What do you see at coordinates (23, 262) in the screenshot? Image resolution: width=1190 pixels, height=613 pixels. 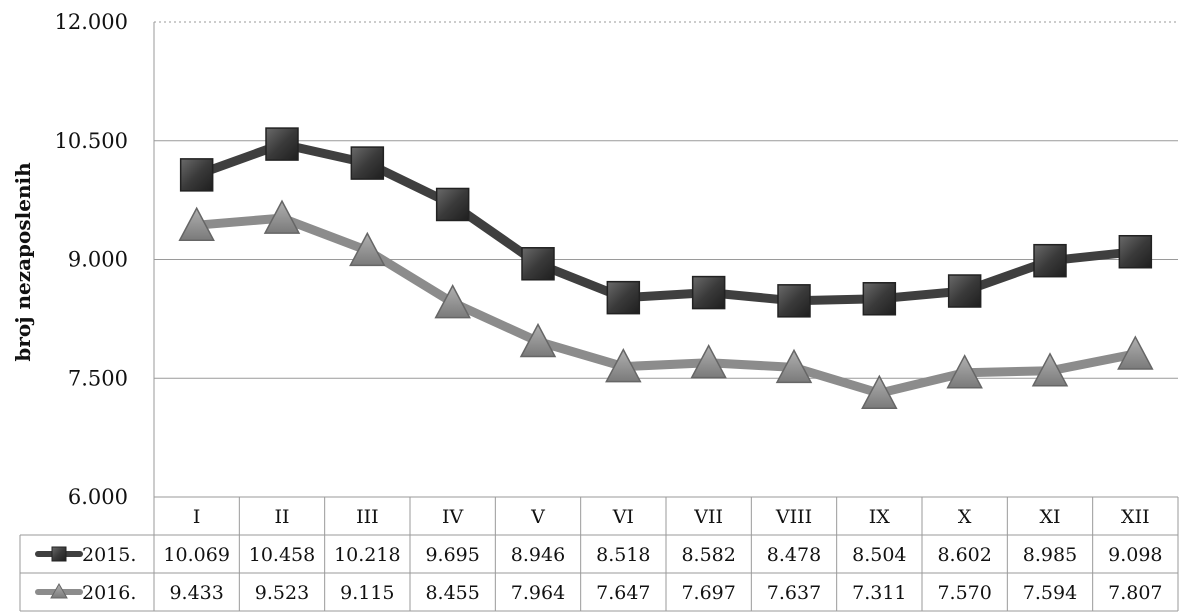 I see `y-axis-title: broj nezaposlenih` at bounding box center [23, 262].